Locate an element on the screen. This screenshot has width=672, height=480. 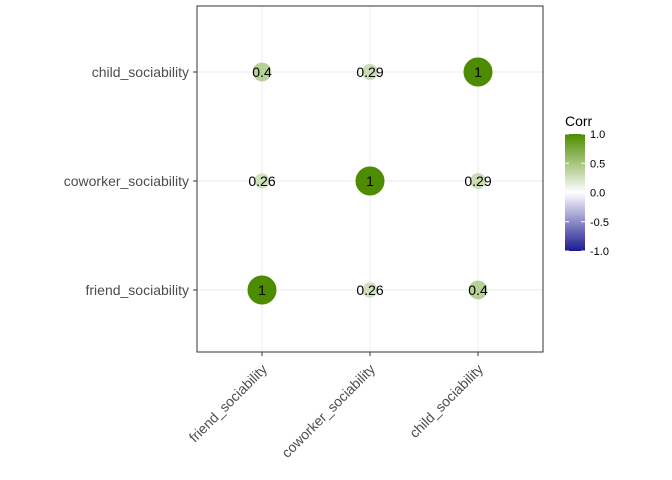
legend-tick-label: 0.5 is located at coordinates (597, 164).